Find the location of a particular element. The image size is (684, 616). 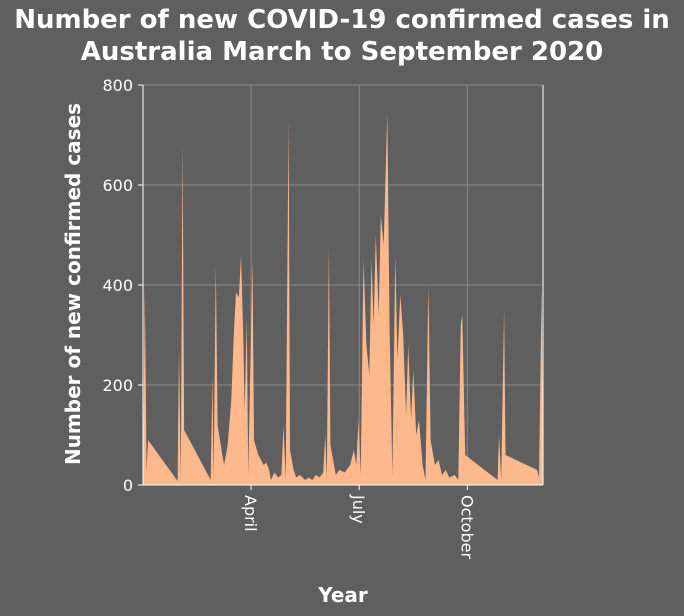

y-tick-label-3: 600 is located at coordinates (117, 185).